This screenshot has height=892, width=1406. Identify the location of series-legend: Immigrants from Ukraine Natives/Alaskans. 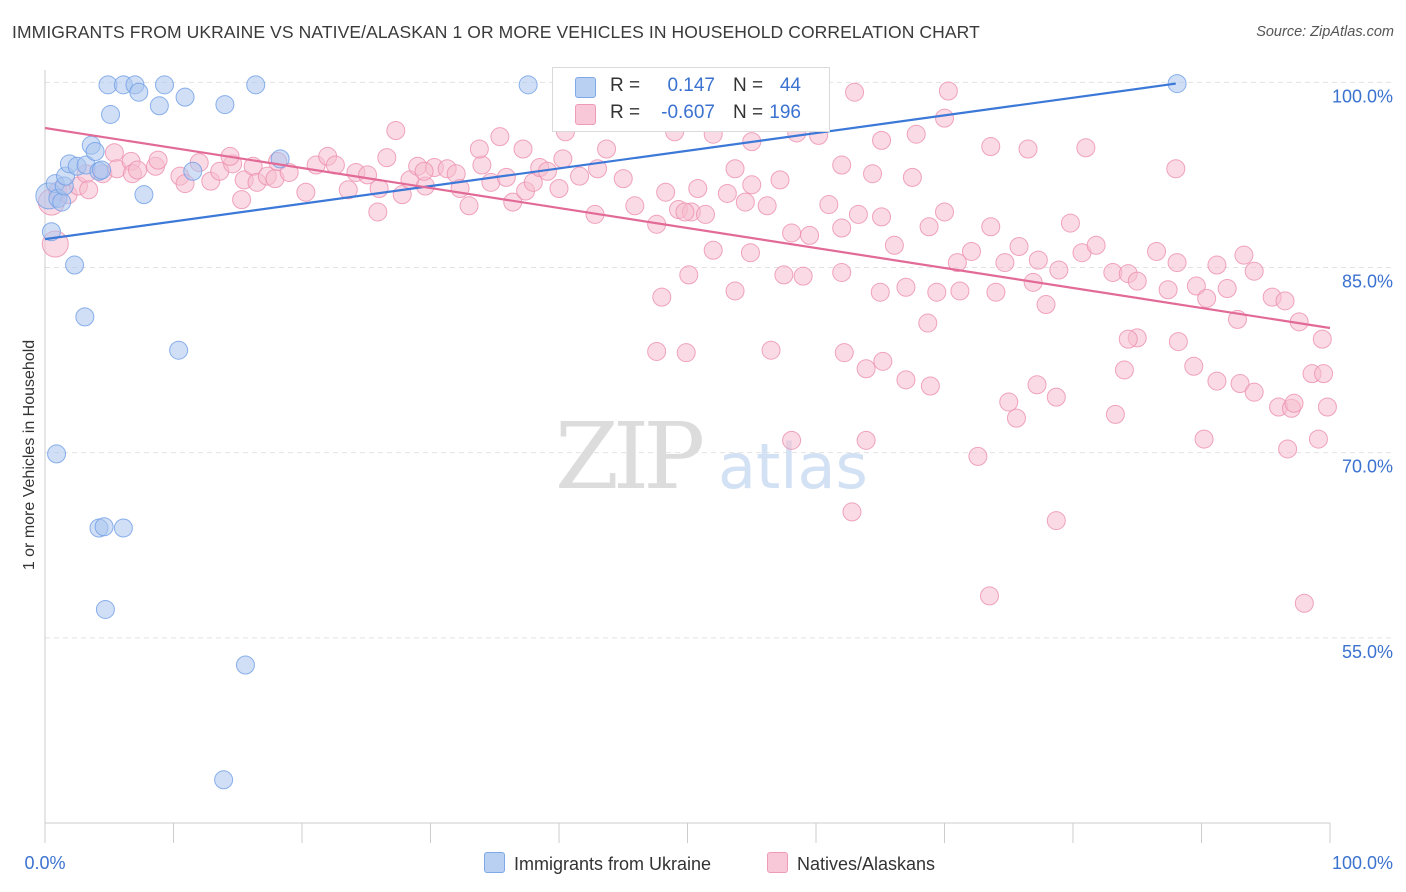
(703, 865).